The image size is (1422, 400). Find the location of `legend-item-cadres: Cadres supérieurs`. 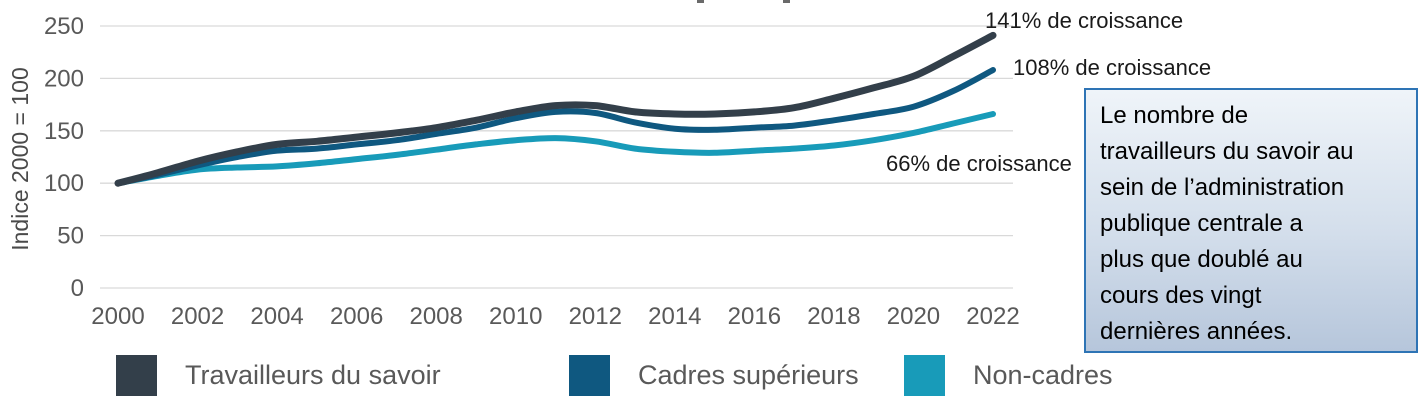

legend-item-cadres: Cadres supérieurs is located at coordinates (714, 375).